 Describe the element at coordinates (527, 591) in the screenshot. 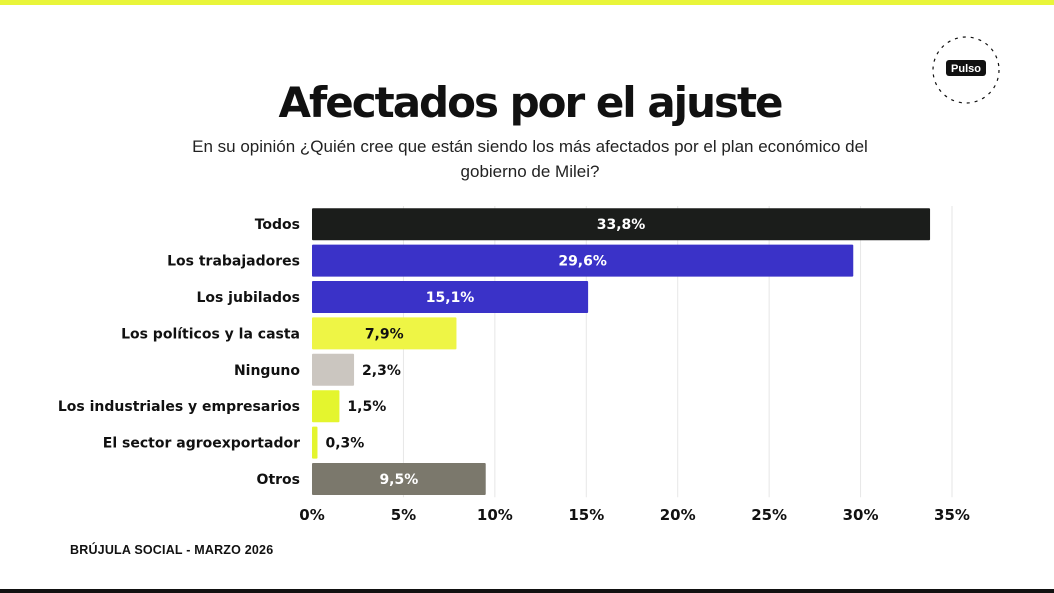

I see `bottom-band` at that location.